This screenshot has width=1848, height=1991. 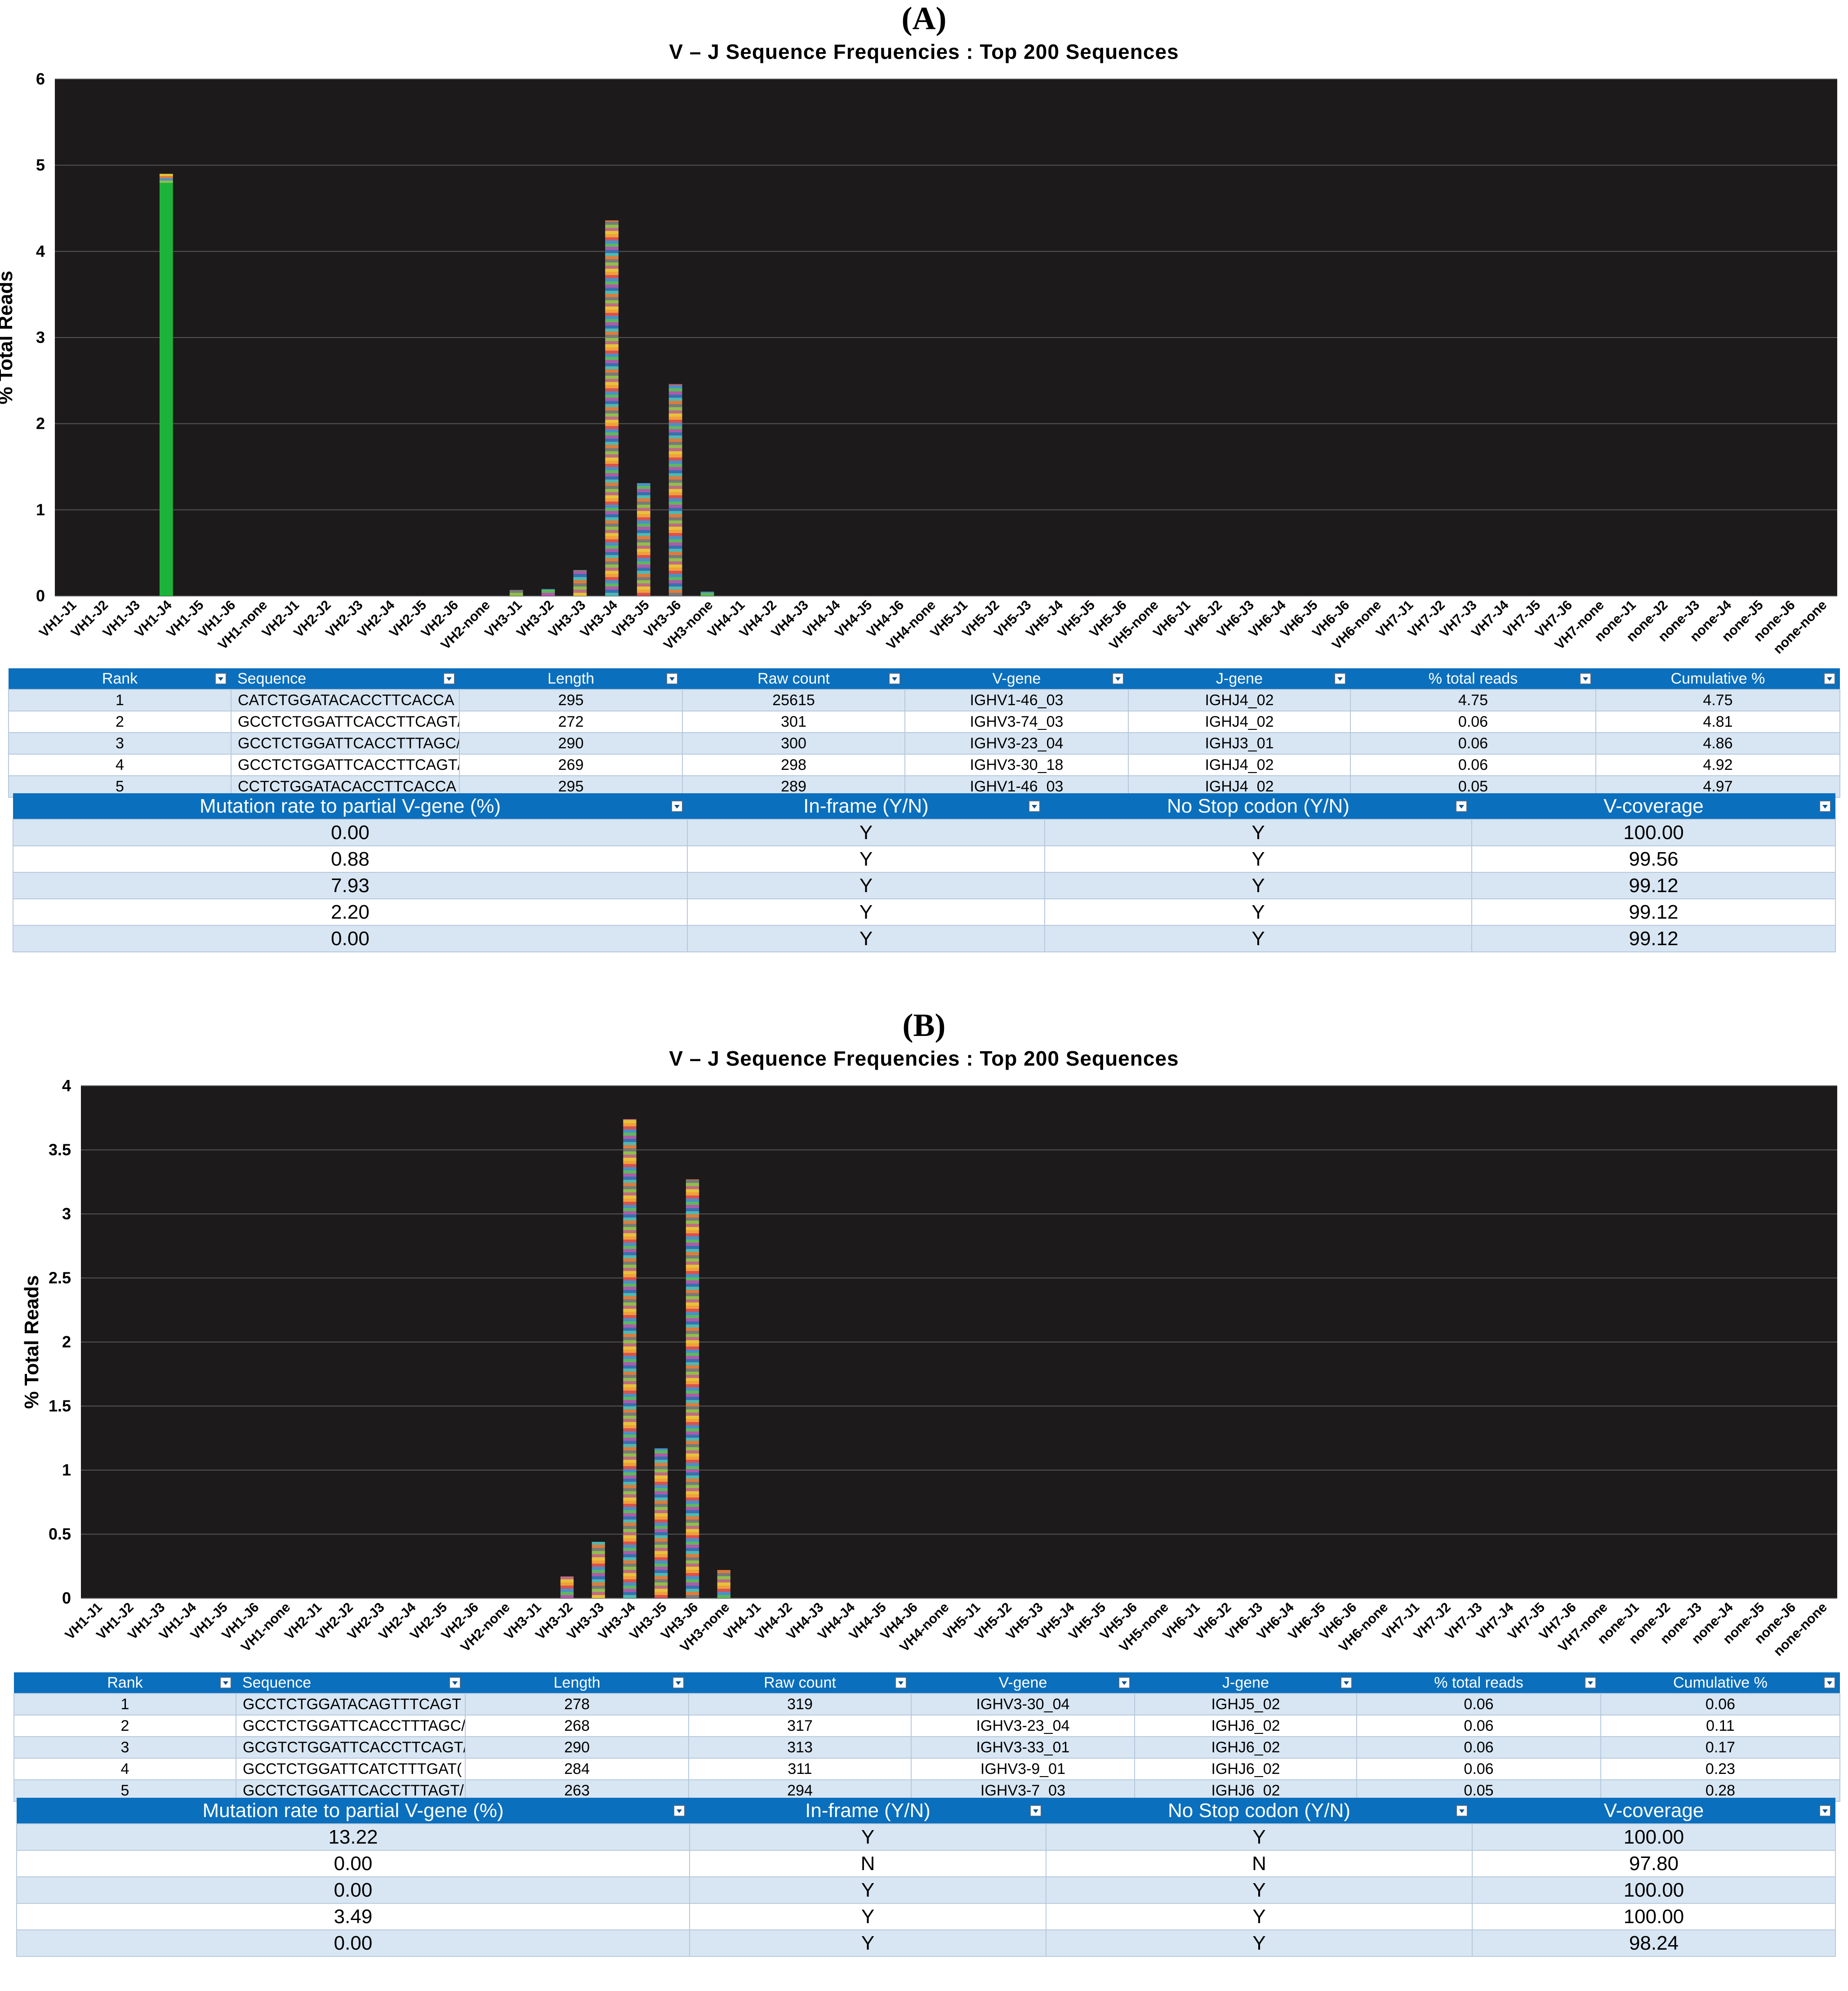 I want to click on y-tick-label: 0.5, so click(x=60, y=1534).